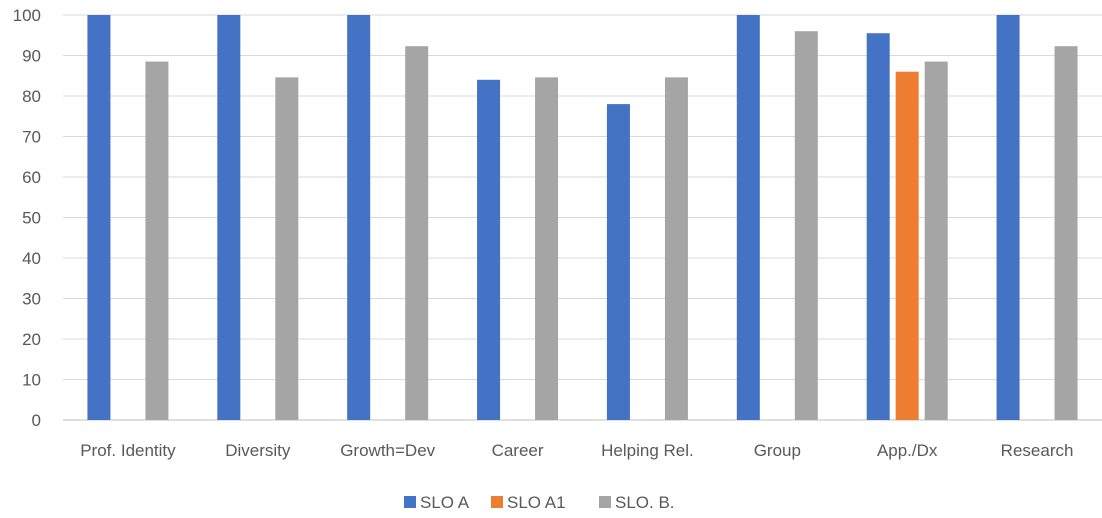  I want to click on y-tick-label: 40, so click(31, 258).